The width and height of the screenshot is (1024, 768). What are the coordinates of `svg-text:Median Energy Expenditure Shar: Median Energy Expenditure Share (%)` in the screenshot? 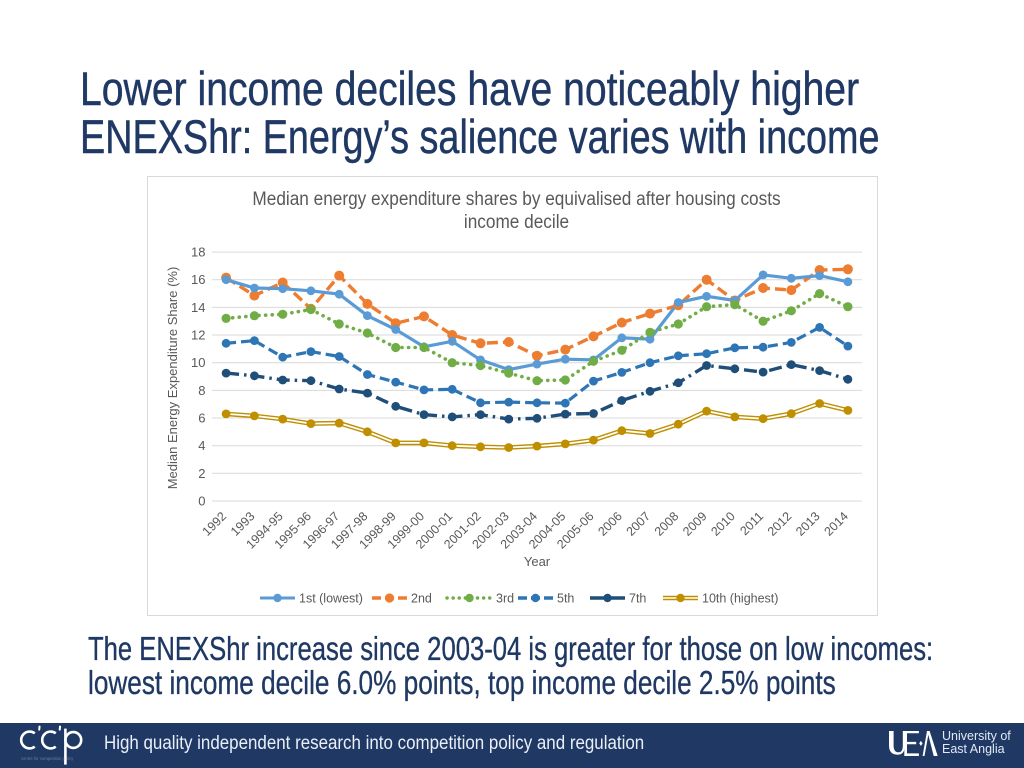 It's located at (172, 378).